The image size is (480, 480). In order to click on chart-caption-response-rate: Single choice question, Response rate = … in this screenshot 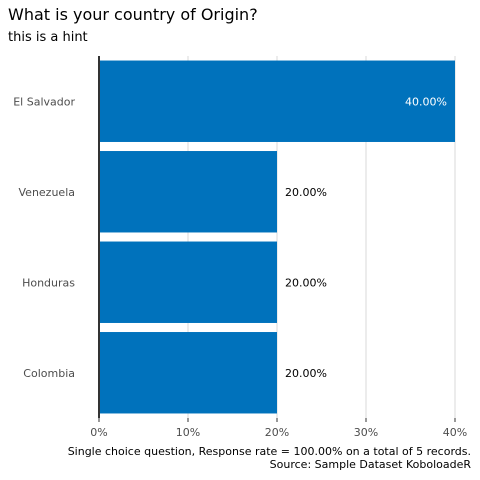, I will do `click(269, 451)`.